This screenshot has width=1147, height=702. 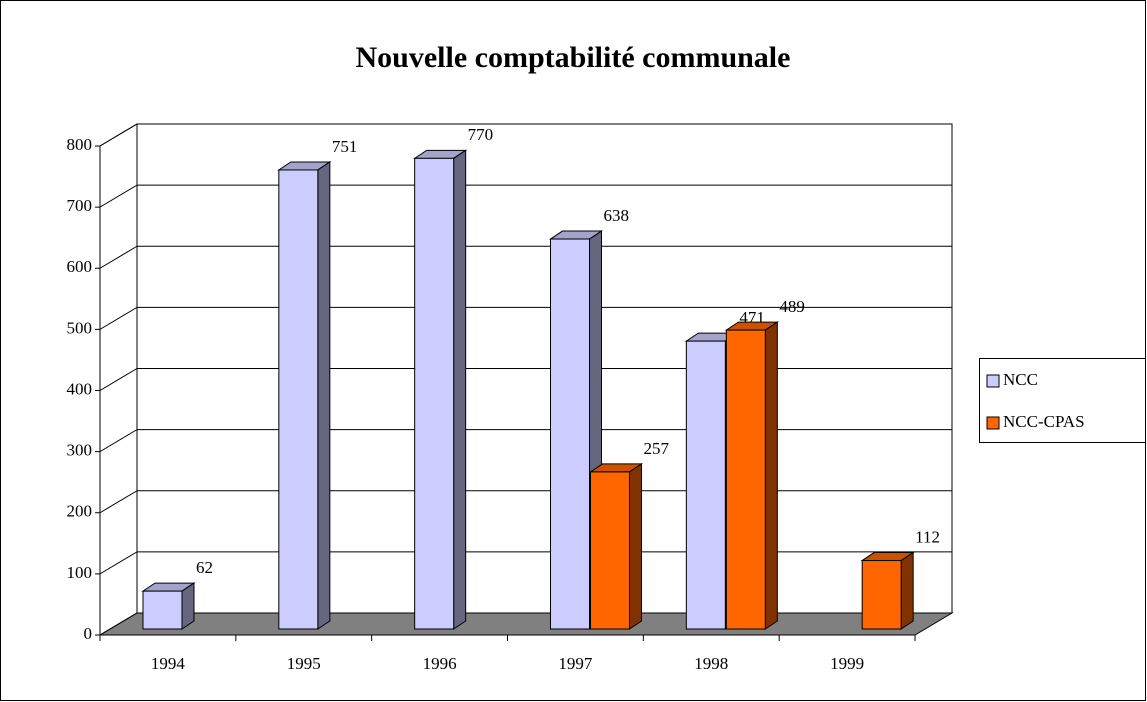 What do you see at coordinates (927, 536) in the screenshot?
I see `value-label: 112` at bounding box center [927, 536].